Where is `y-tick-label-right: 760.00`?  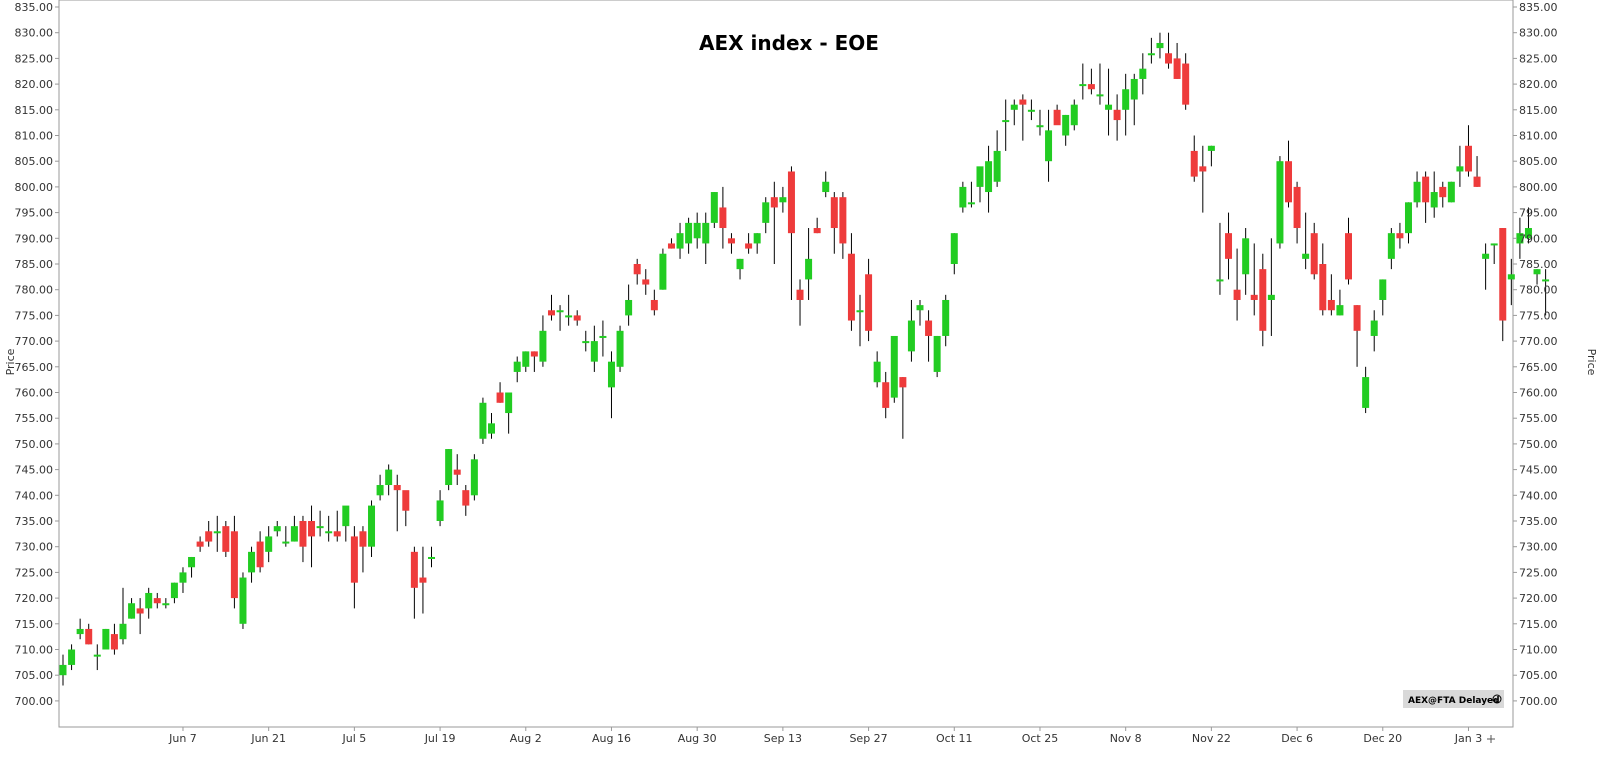
y-tick-label-right: 760.00 is located at coordinates (1538, 393).